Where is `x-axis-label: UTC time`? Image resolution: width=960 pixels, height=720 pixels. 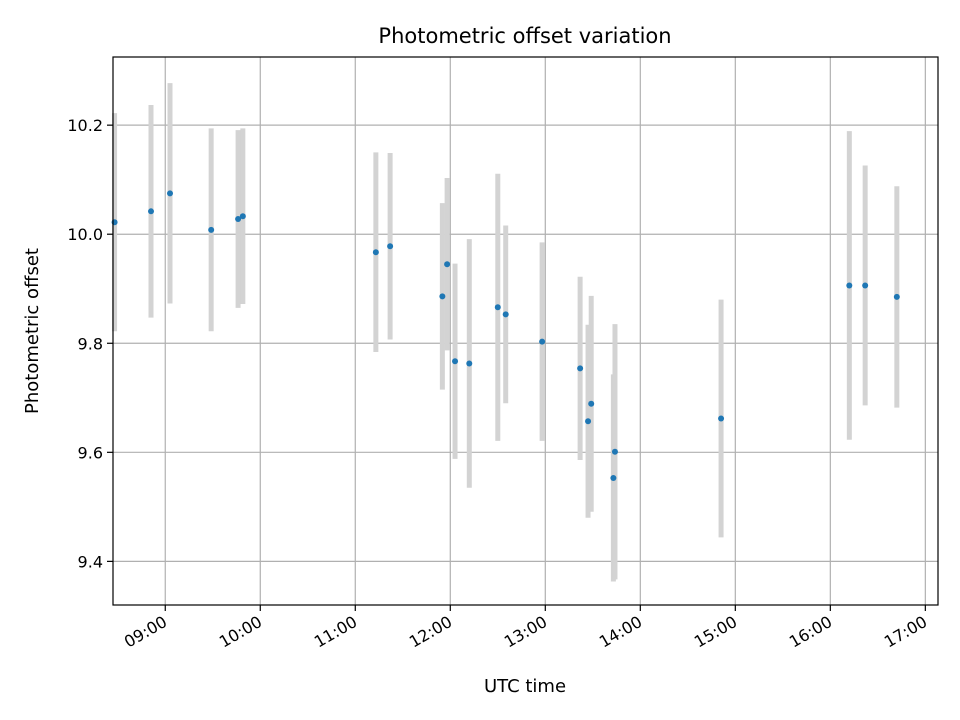
x-axis-label: UTC time is located at coordinates (525, 686).